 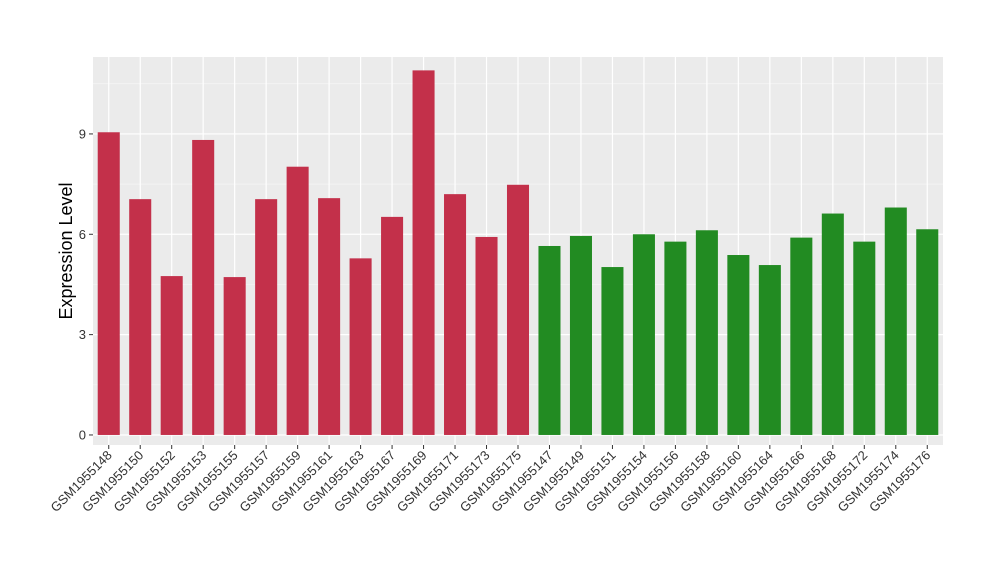 What do you see at coordinates (549, 340) in the screenshot?
I see `bar-GSM1955147` at bounding box center [549, 340].